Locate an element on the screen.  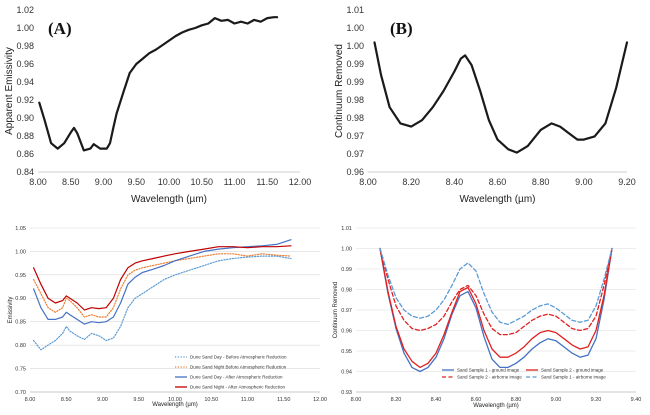
y-axis-title: Emissivity is located at coordinates (11, 310).